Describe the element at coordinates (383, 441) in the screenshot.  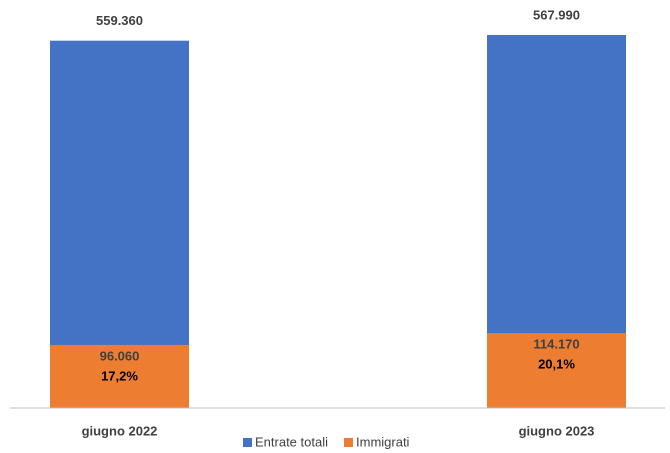
I see `legend-label: Immigrati` at that location.